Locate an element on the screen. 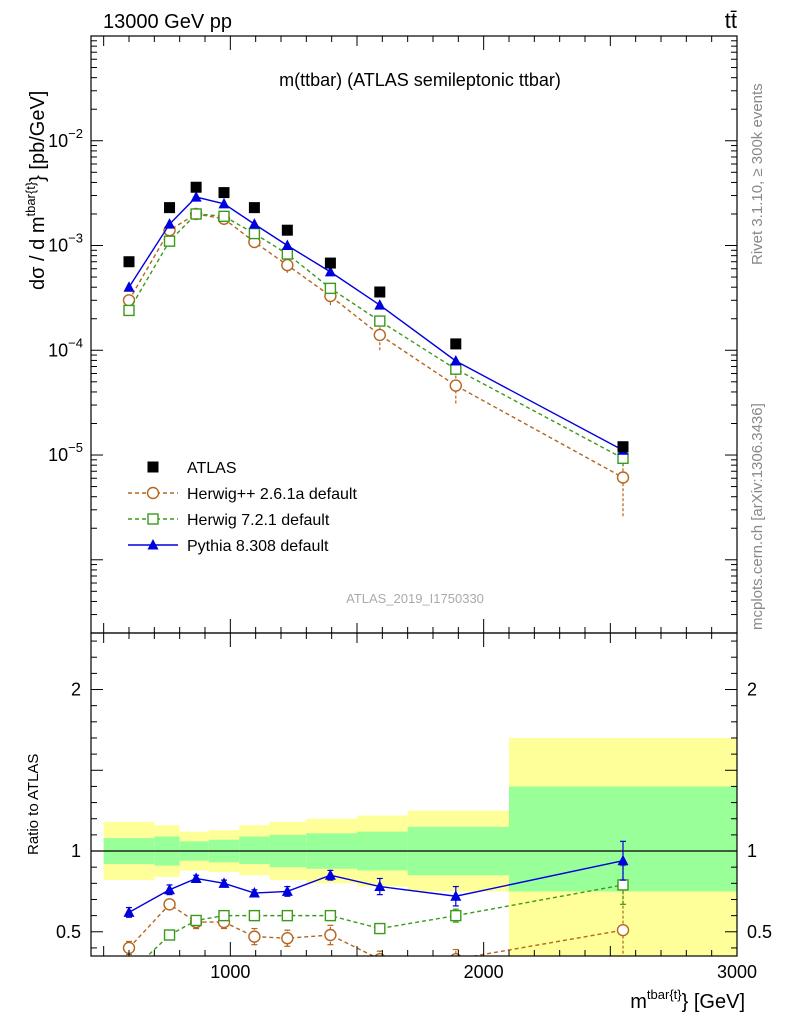 The height and width of the screenshot is (1024, 786). legend-label: Herwig 7.2.1 default is located at coordinates (258, 520).